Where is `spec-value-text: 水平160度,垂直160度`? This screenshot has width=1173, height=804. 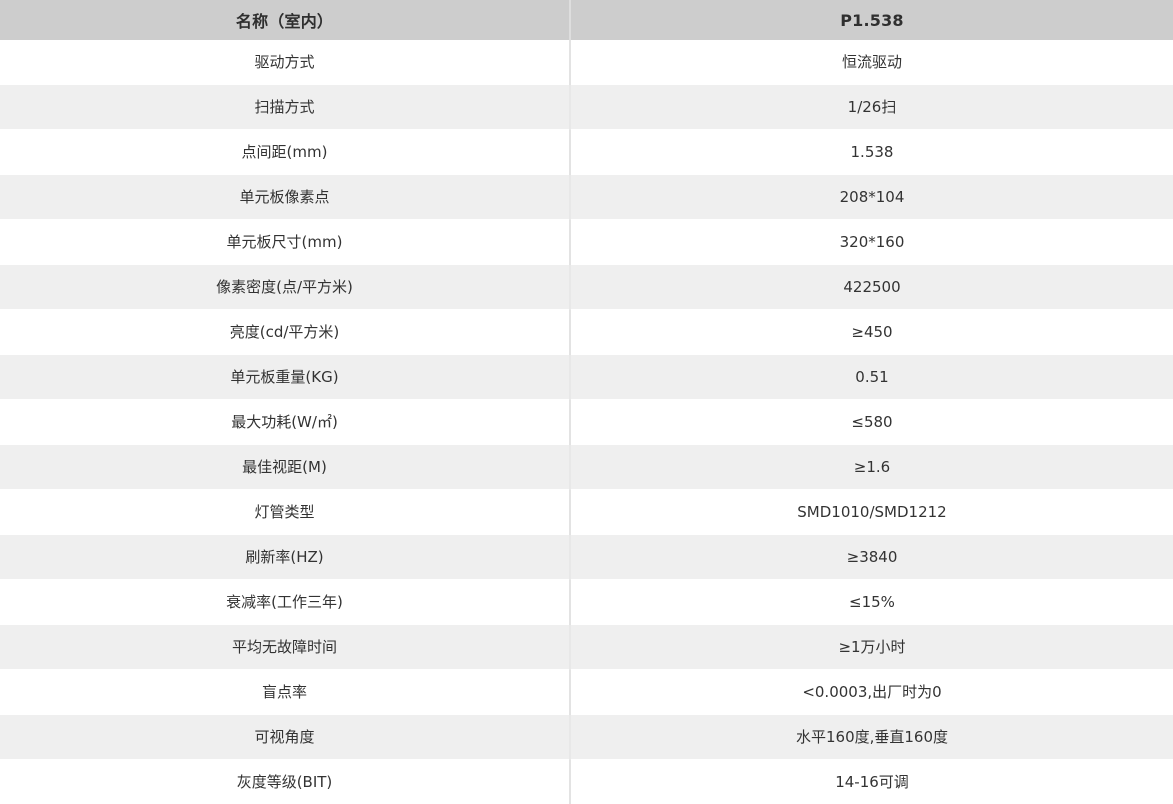 spec-value-text: 水平160度,垂直160度 is located at coordinates (872, 737).